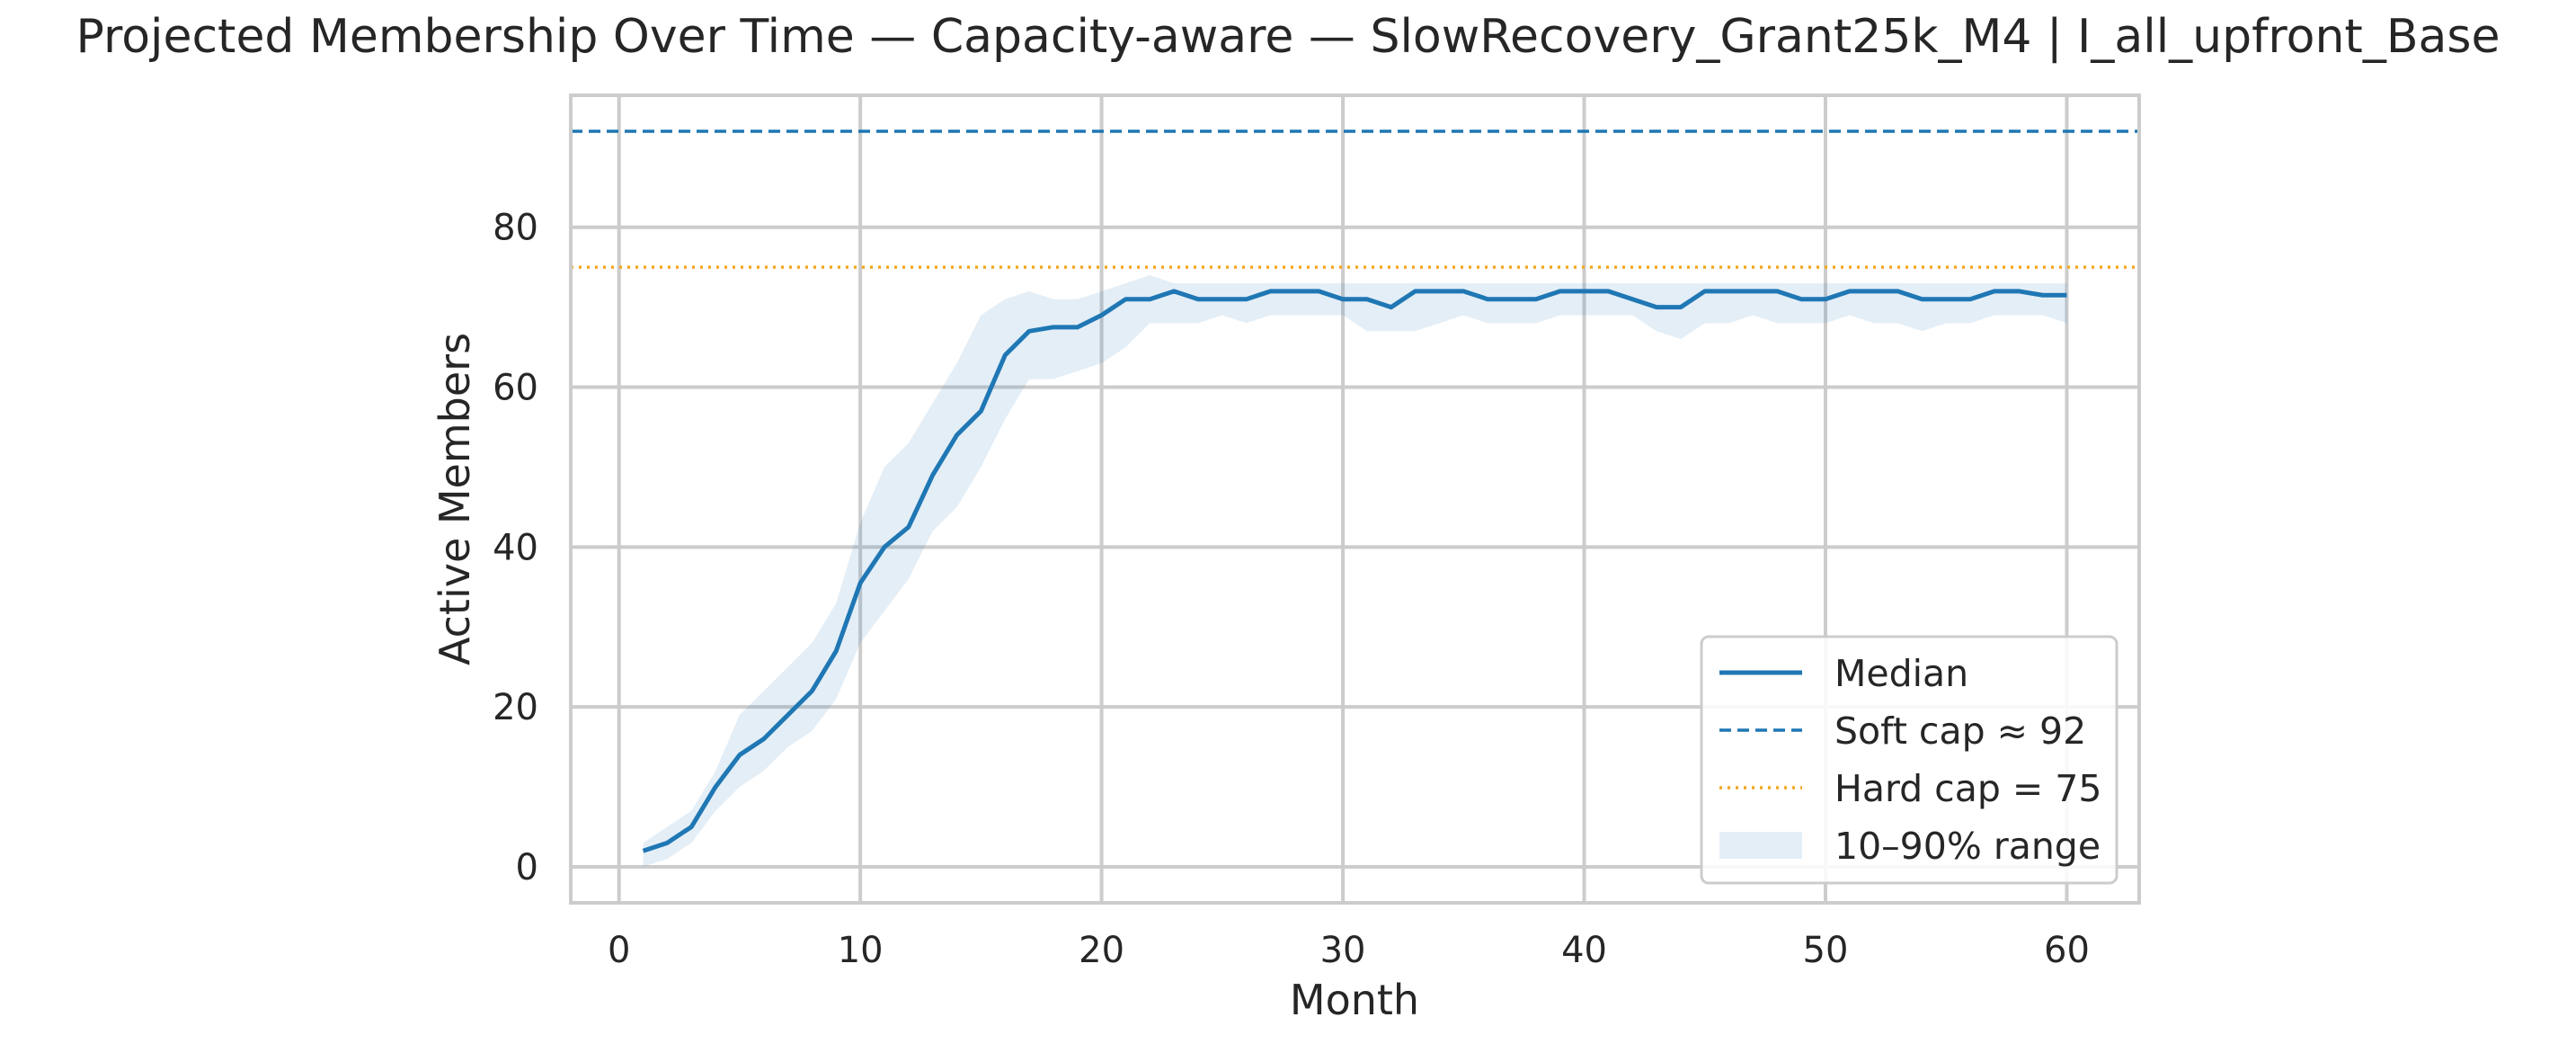 The width and height of the screenshot is (2576, 1044). Describe the element at coordinates (1584, 950) in the screenshot. I see `x-tick-label: 40` at that location.